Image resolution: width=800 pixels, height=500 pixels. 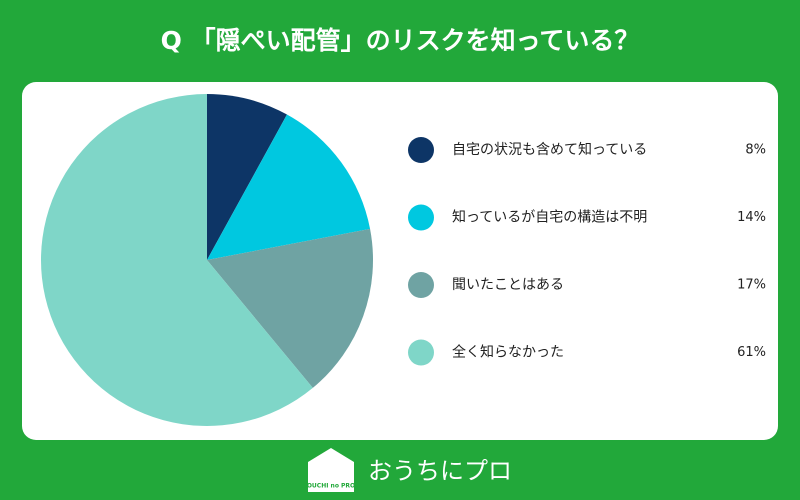 What do you see at coordinates (331, 470) in the screenshot?
I see `logo-house` at bounding box center [331, 470].